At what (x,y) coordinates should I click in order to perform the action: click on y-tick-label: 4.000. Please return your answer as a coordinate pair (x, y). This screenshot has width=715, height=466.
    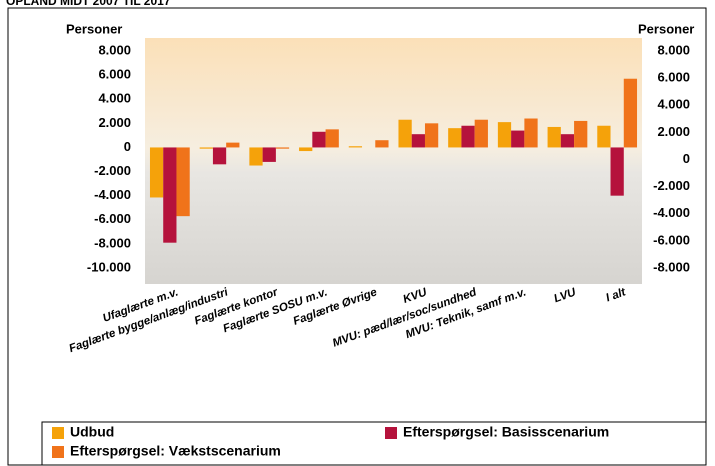
    Looking at the image, I should click on (114, 98).